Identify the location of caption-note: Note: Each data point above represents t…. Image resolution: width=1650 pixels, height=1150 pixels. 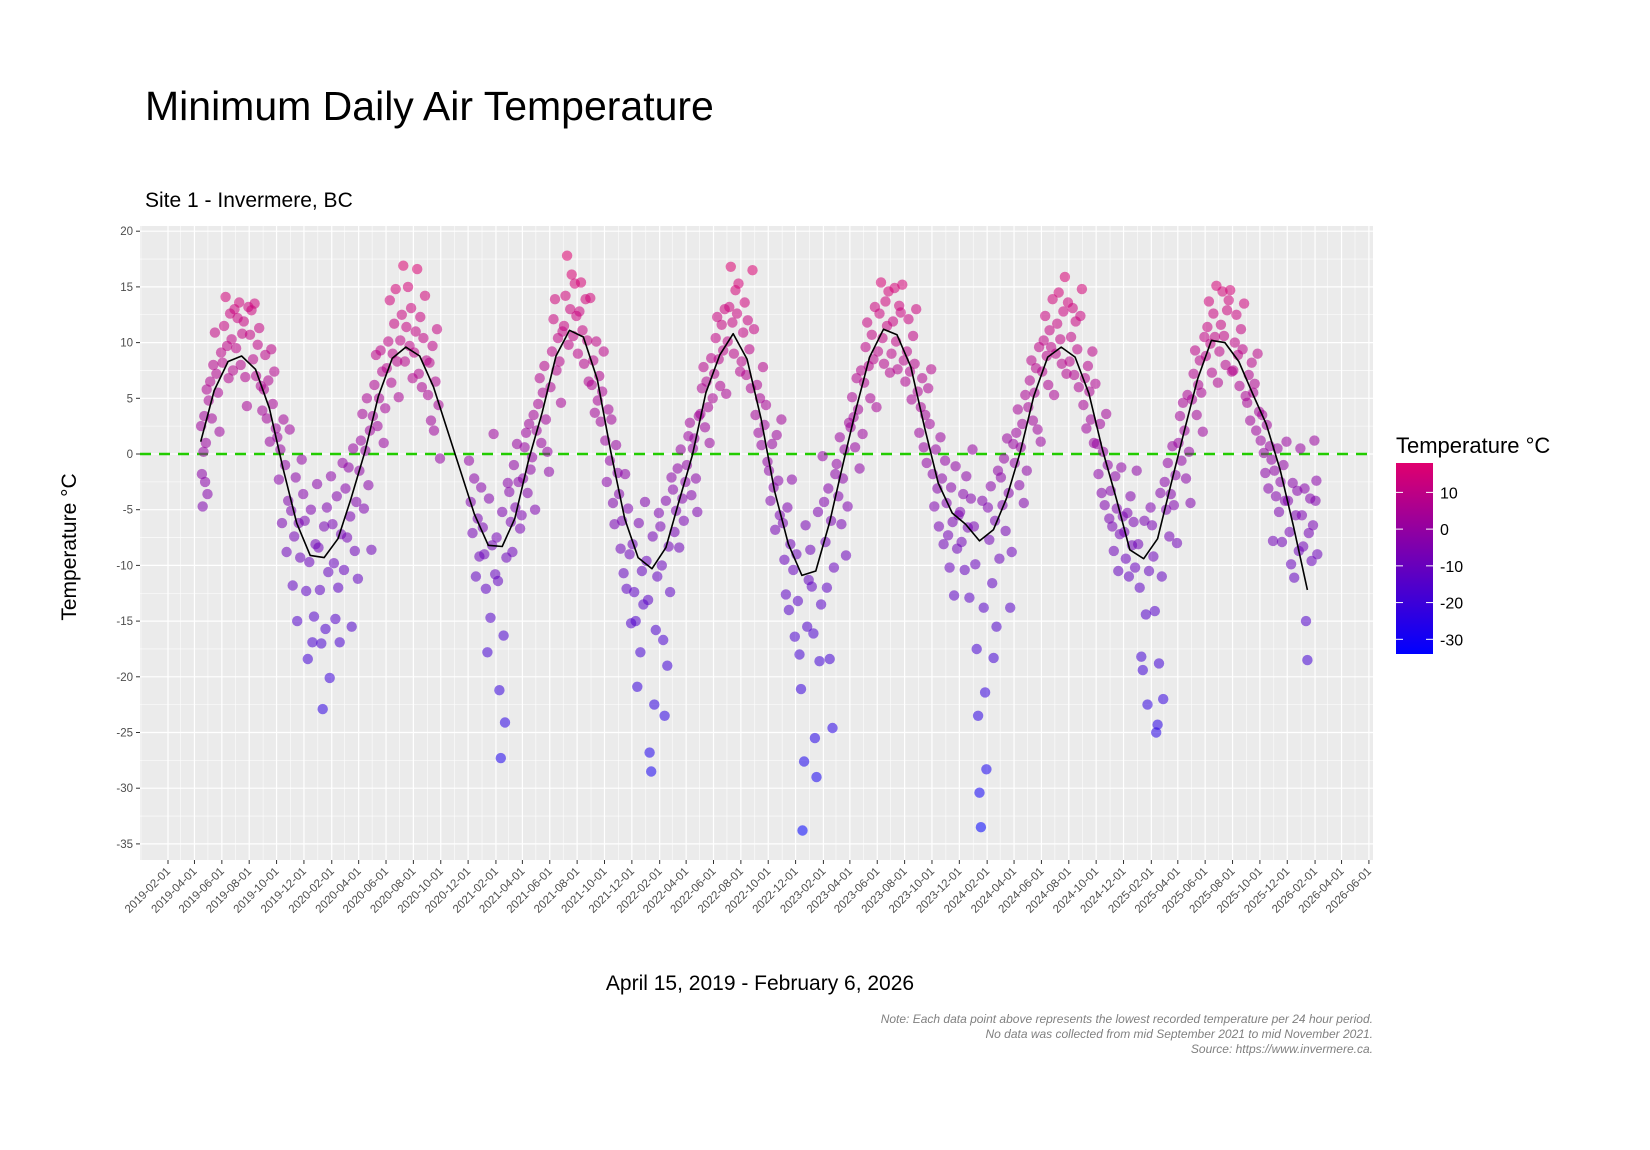
(1127, 1019).